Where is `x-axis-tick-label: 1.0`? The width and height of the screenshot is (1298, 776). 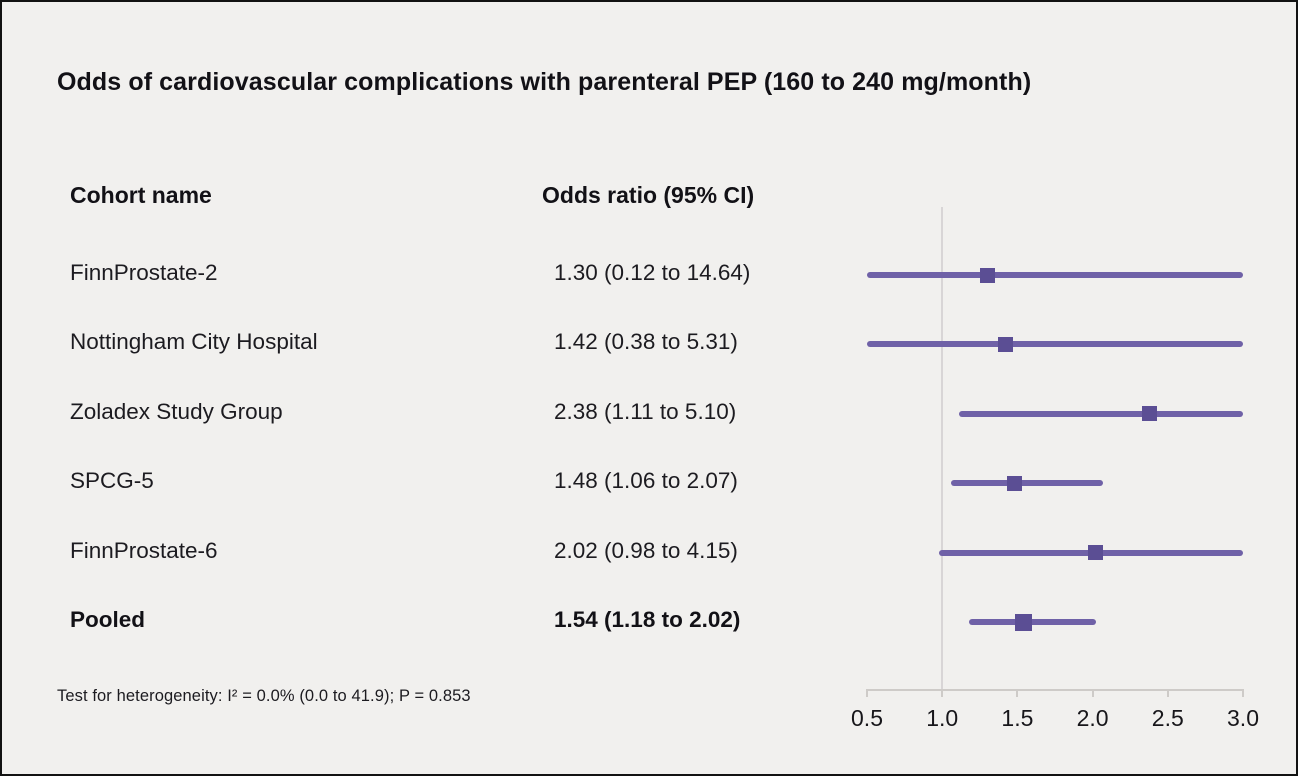 x-axis-tick-label: 1.0 is located at coordinates (942, 718).